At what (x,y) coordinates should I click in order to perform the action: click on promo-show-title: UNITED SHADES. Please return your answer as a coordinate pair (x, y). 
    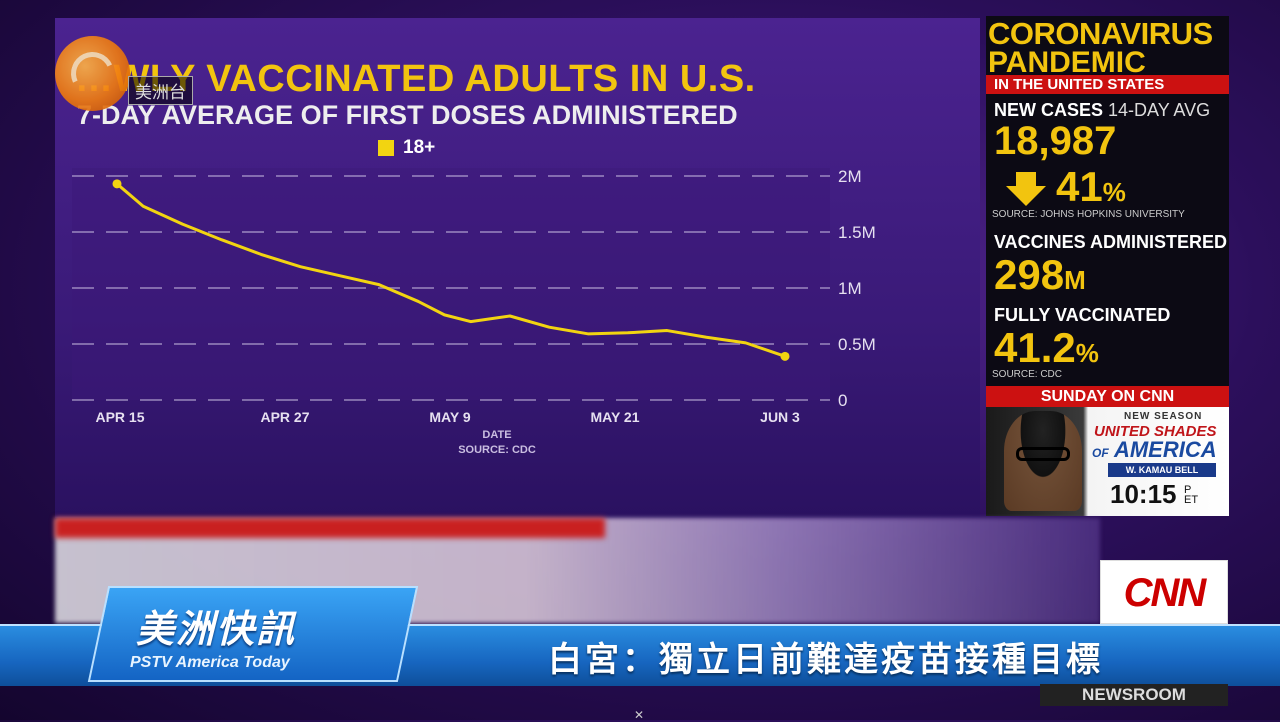
    Looking at the image, I should click on (1155, 431).